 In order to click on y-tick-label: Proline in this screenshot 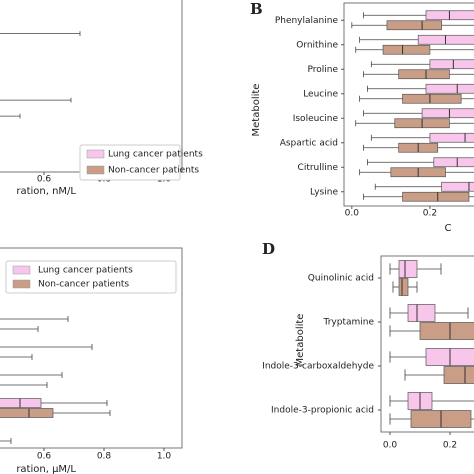, I will do `click(322, 70)`.